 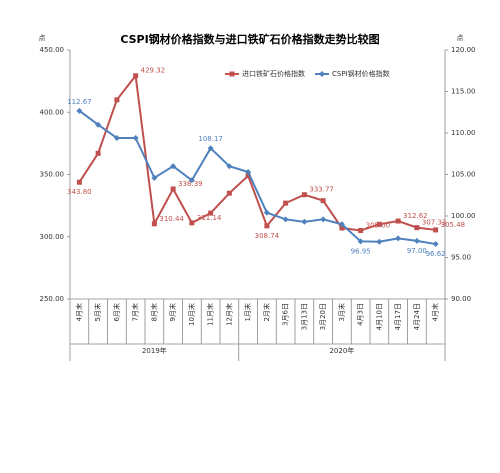 What do you see at coordinates (153, 312) in the screenshot?
I see `x-tick-label: 8月末` at bounding box center [153, 312].